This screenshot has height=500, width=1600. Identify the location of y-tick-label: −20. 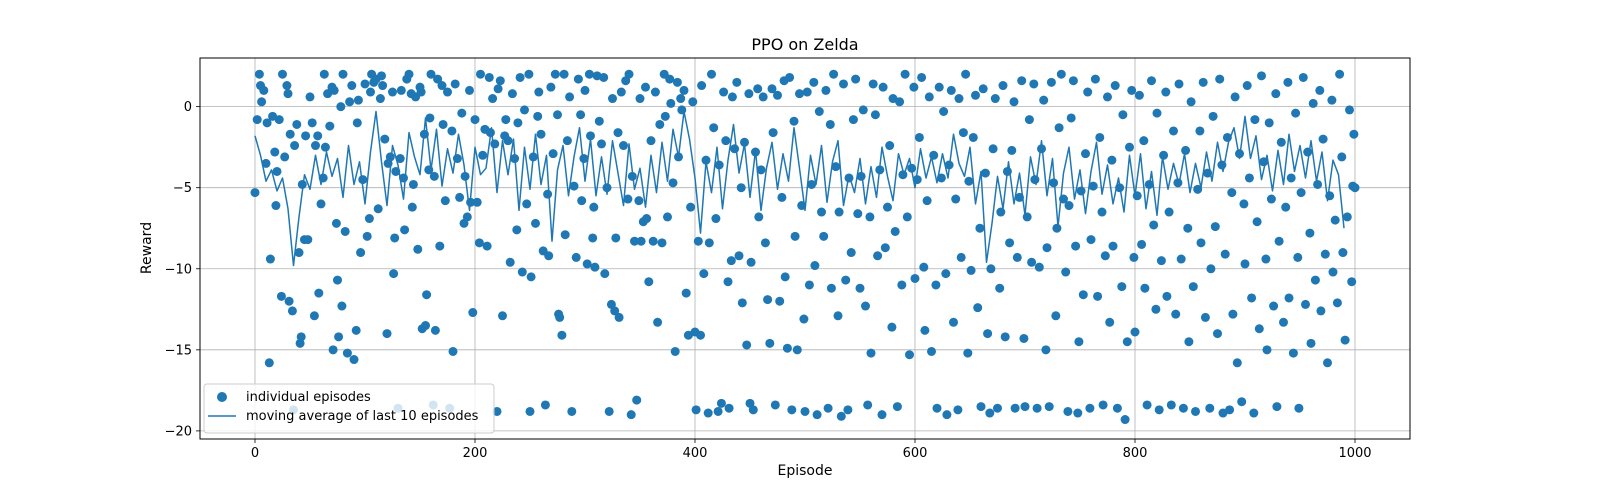
(178, 431).